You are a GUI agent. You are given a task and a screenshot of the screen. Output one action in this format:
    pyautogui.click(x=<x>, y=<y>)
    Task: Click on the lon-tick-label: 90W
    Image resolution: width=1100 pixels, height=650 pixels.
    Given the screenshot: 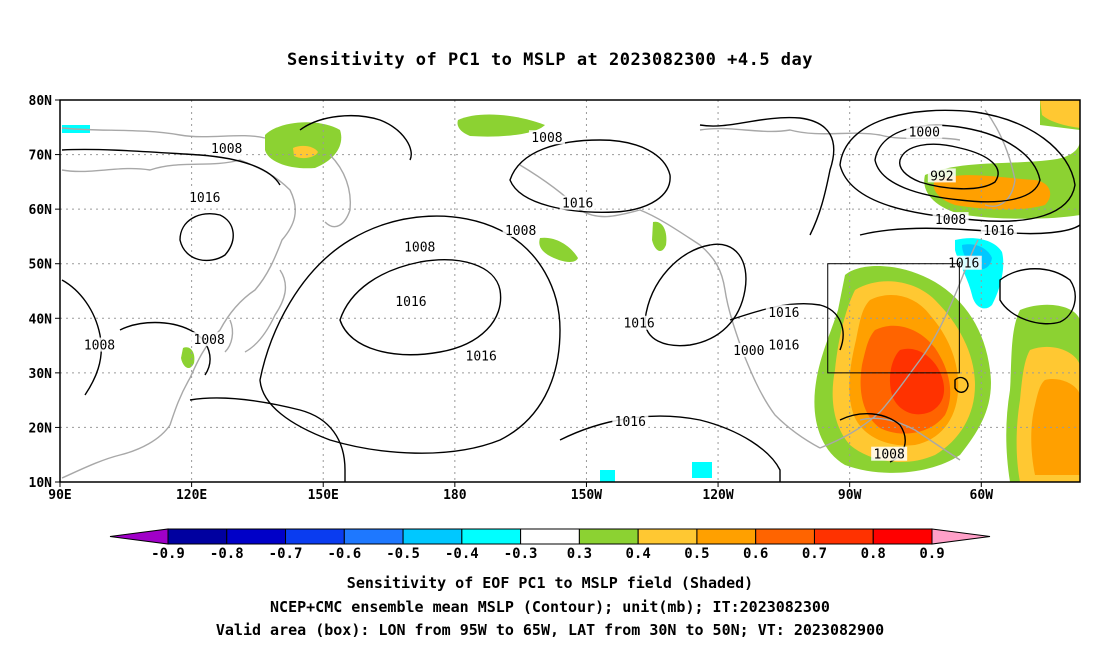 What is the action you would take?
    pyautogui.click(x=850, y=495)
    